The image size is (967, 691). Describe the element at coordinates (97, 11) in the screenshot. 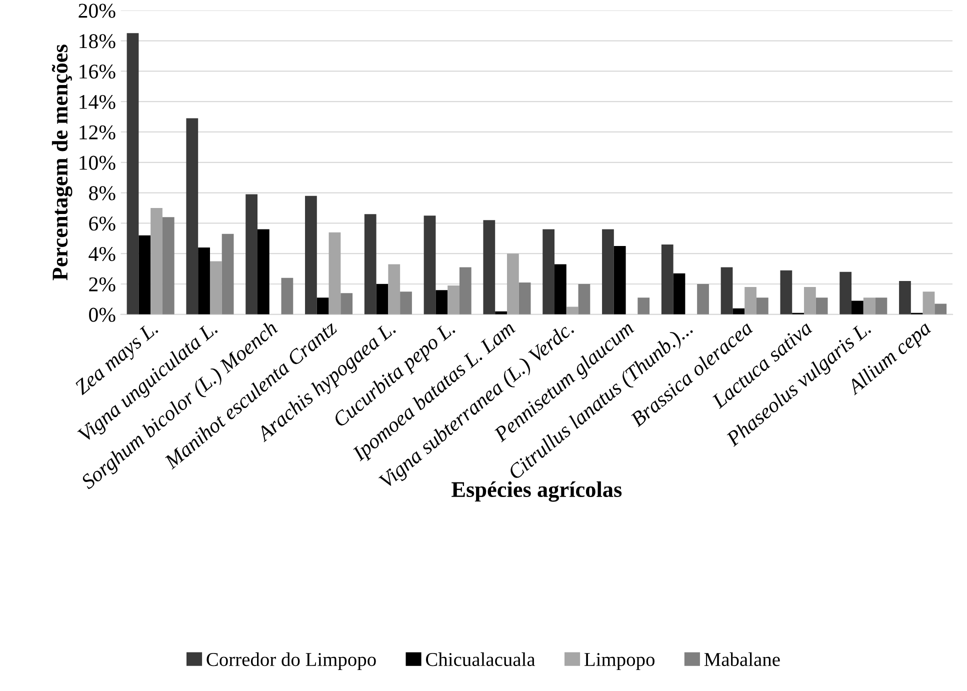

I see `y-tick-label: 20%` at that location.